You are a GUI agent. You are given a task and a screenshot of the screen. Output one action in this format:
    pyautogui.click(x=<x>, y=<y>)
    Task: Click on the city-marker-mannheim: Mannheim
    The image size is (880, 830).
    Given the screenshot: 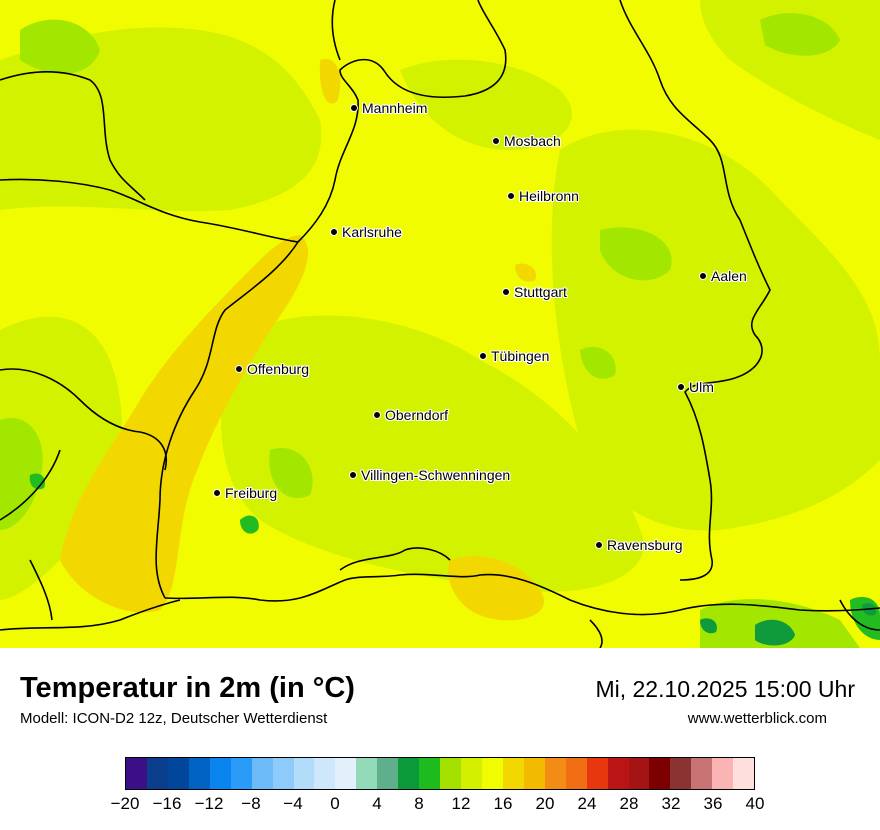 What is the action you would take?
    pyautogui.click(x=389, y=108)
    